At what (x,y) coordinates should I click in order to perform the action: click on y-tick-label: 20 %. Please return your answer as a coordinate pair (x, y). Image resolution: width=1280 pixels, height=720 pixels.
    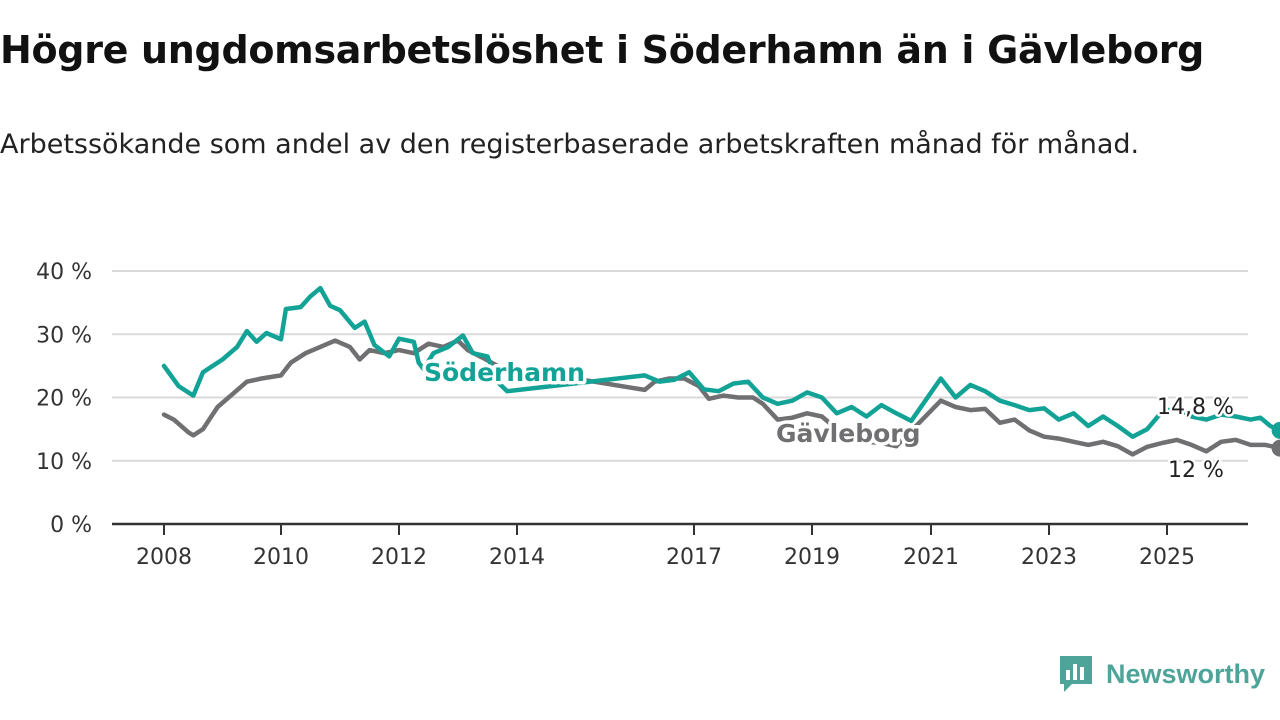
    Looking at the image, I should click on (64, 399).